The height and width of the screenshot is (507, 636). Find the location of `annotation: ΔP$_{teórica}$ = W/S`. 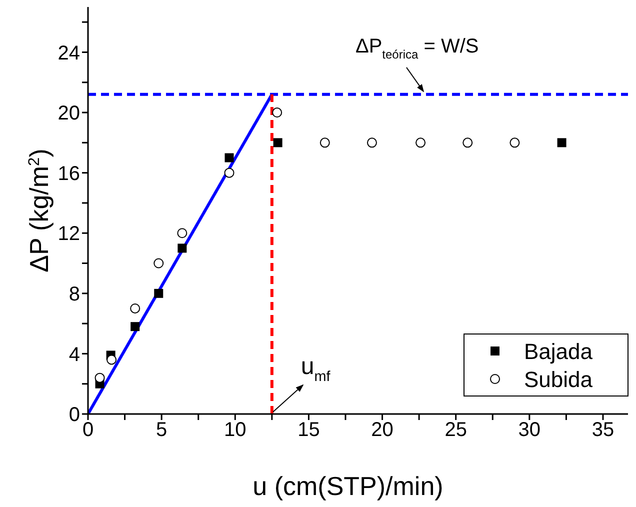

annotation: ΔP$_{teórica}$ = W/S is located at coordinates (417, 48).